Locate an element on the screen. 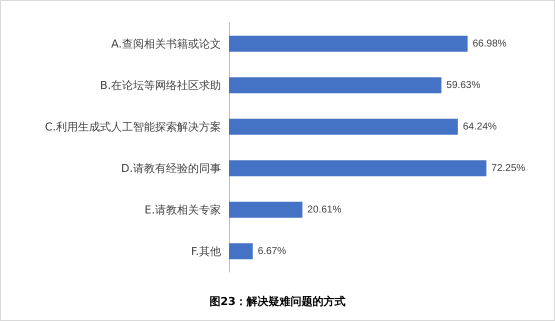  y-tick-label: D.请教有经验的同事 is located at coordinates (171, 168).